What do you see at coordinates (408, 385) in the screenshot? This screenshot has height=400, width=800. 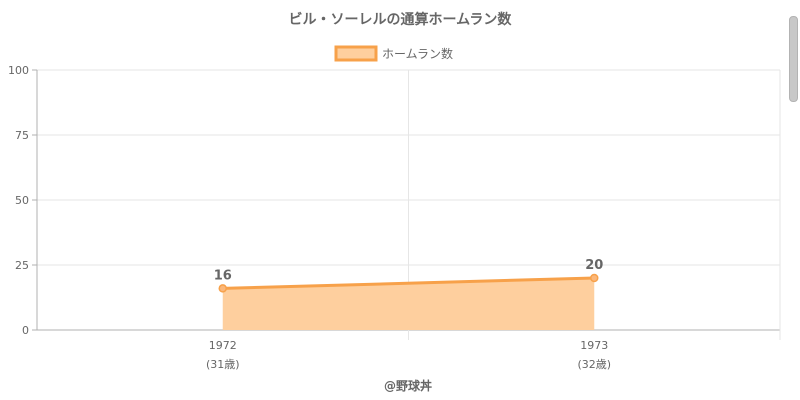 I see `credit-text: @野球丼` at bounding box center [408, 385].